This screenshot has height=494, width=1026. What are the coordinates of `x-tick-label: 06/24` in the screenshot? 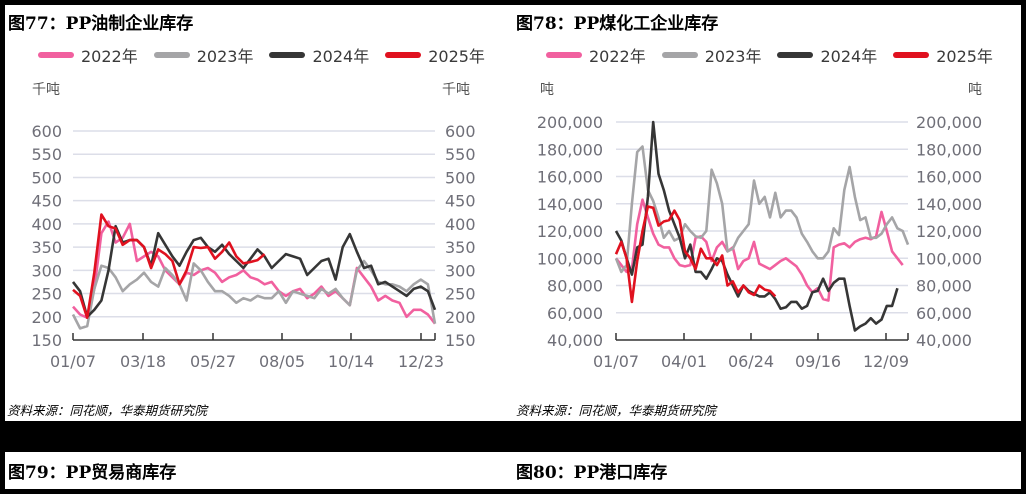 It's located at (751, 361).